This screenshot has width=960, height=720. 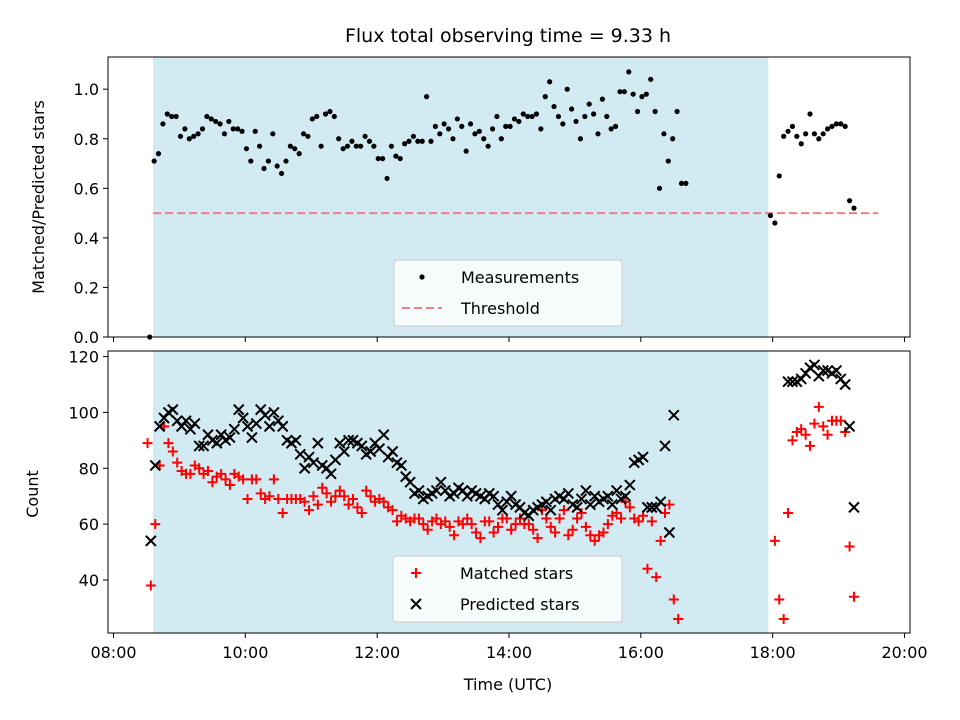 I want to click on legend-marker-predicted, so click(x=416, y=604).